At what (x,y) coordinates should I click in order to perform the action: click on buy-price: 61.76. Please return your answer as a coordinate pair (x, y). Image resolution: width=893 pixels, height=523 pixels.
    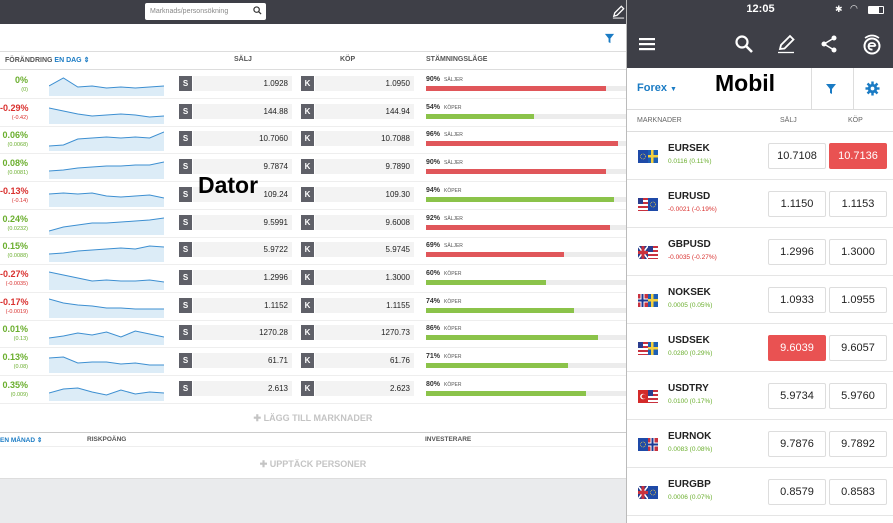
    Looking at the image, I should click on (364, 360).